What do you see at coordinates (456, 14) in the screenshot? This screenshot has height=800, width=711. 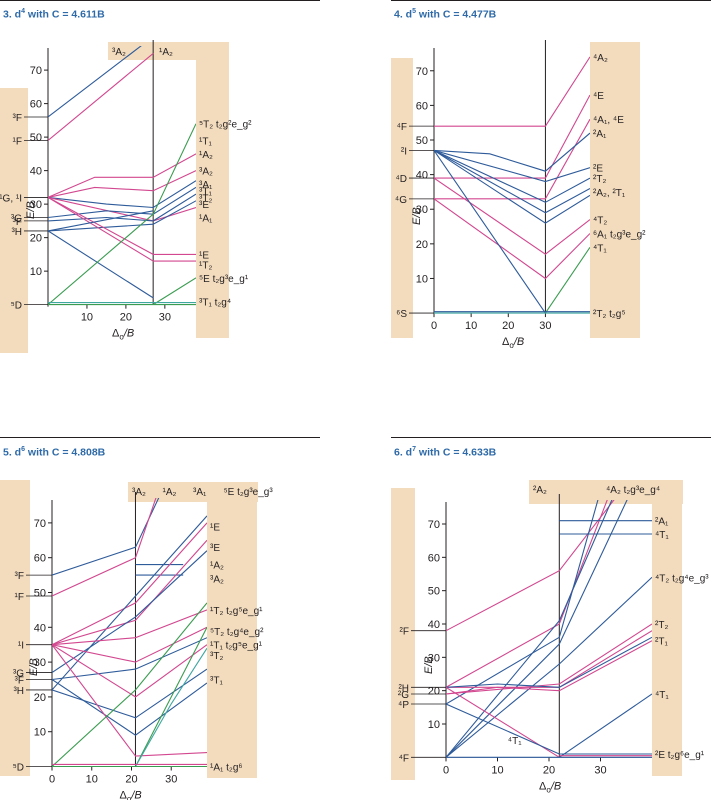 I see `chart-title-suffix: with C = 4.477B` at bounding box center [456, 14].